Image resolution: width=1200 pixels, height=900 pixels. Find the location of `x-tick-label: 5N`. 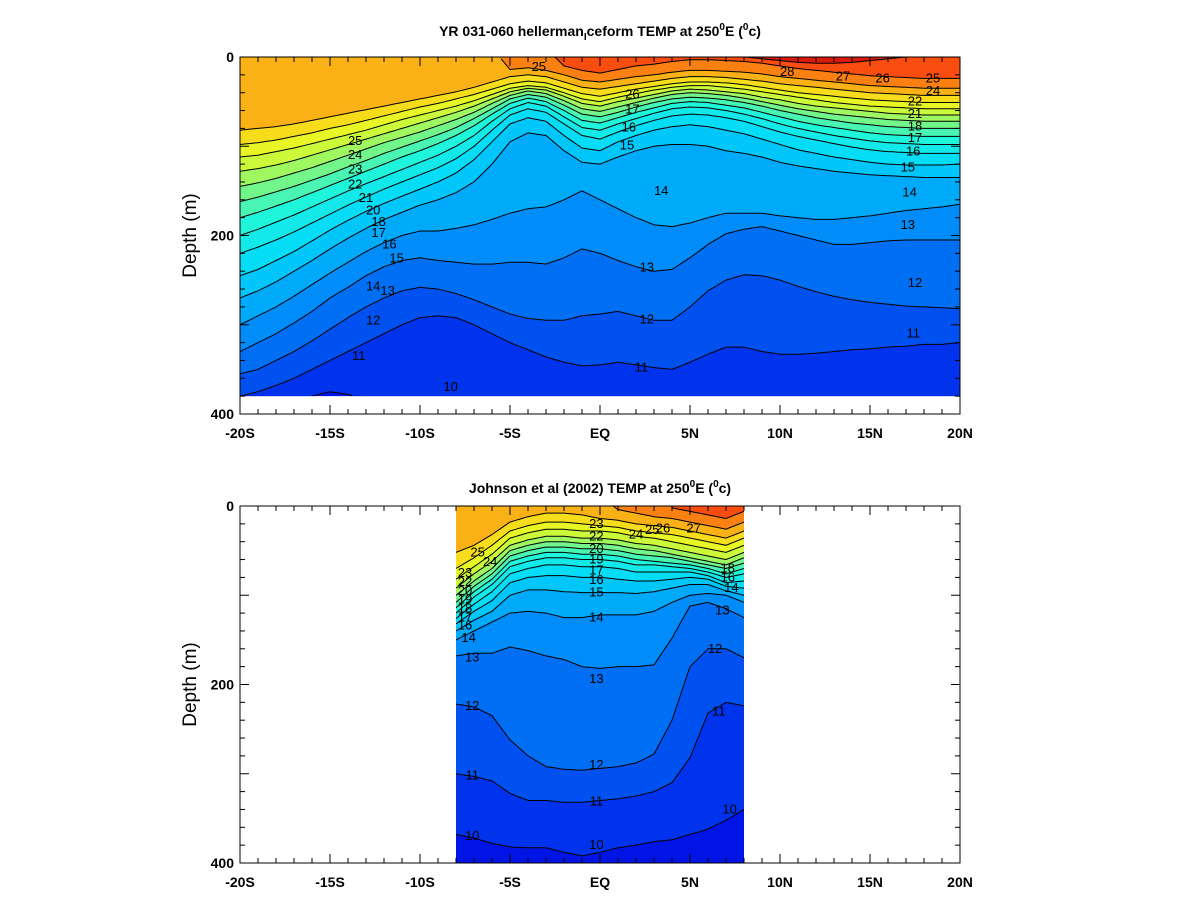

x-tick-label: 5N is located at coordinates (690, 882).